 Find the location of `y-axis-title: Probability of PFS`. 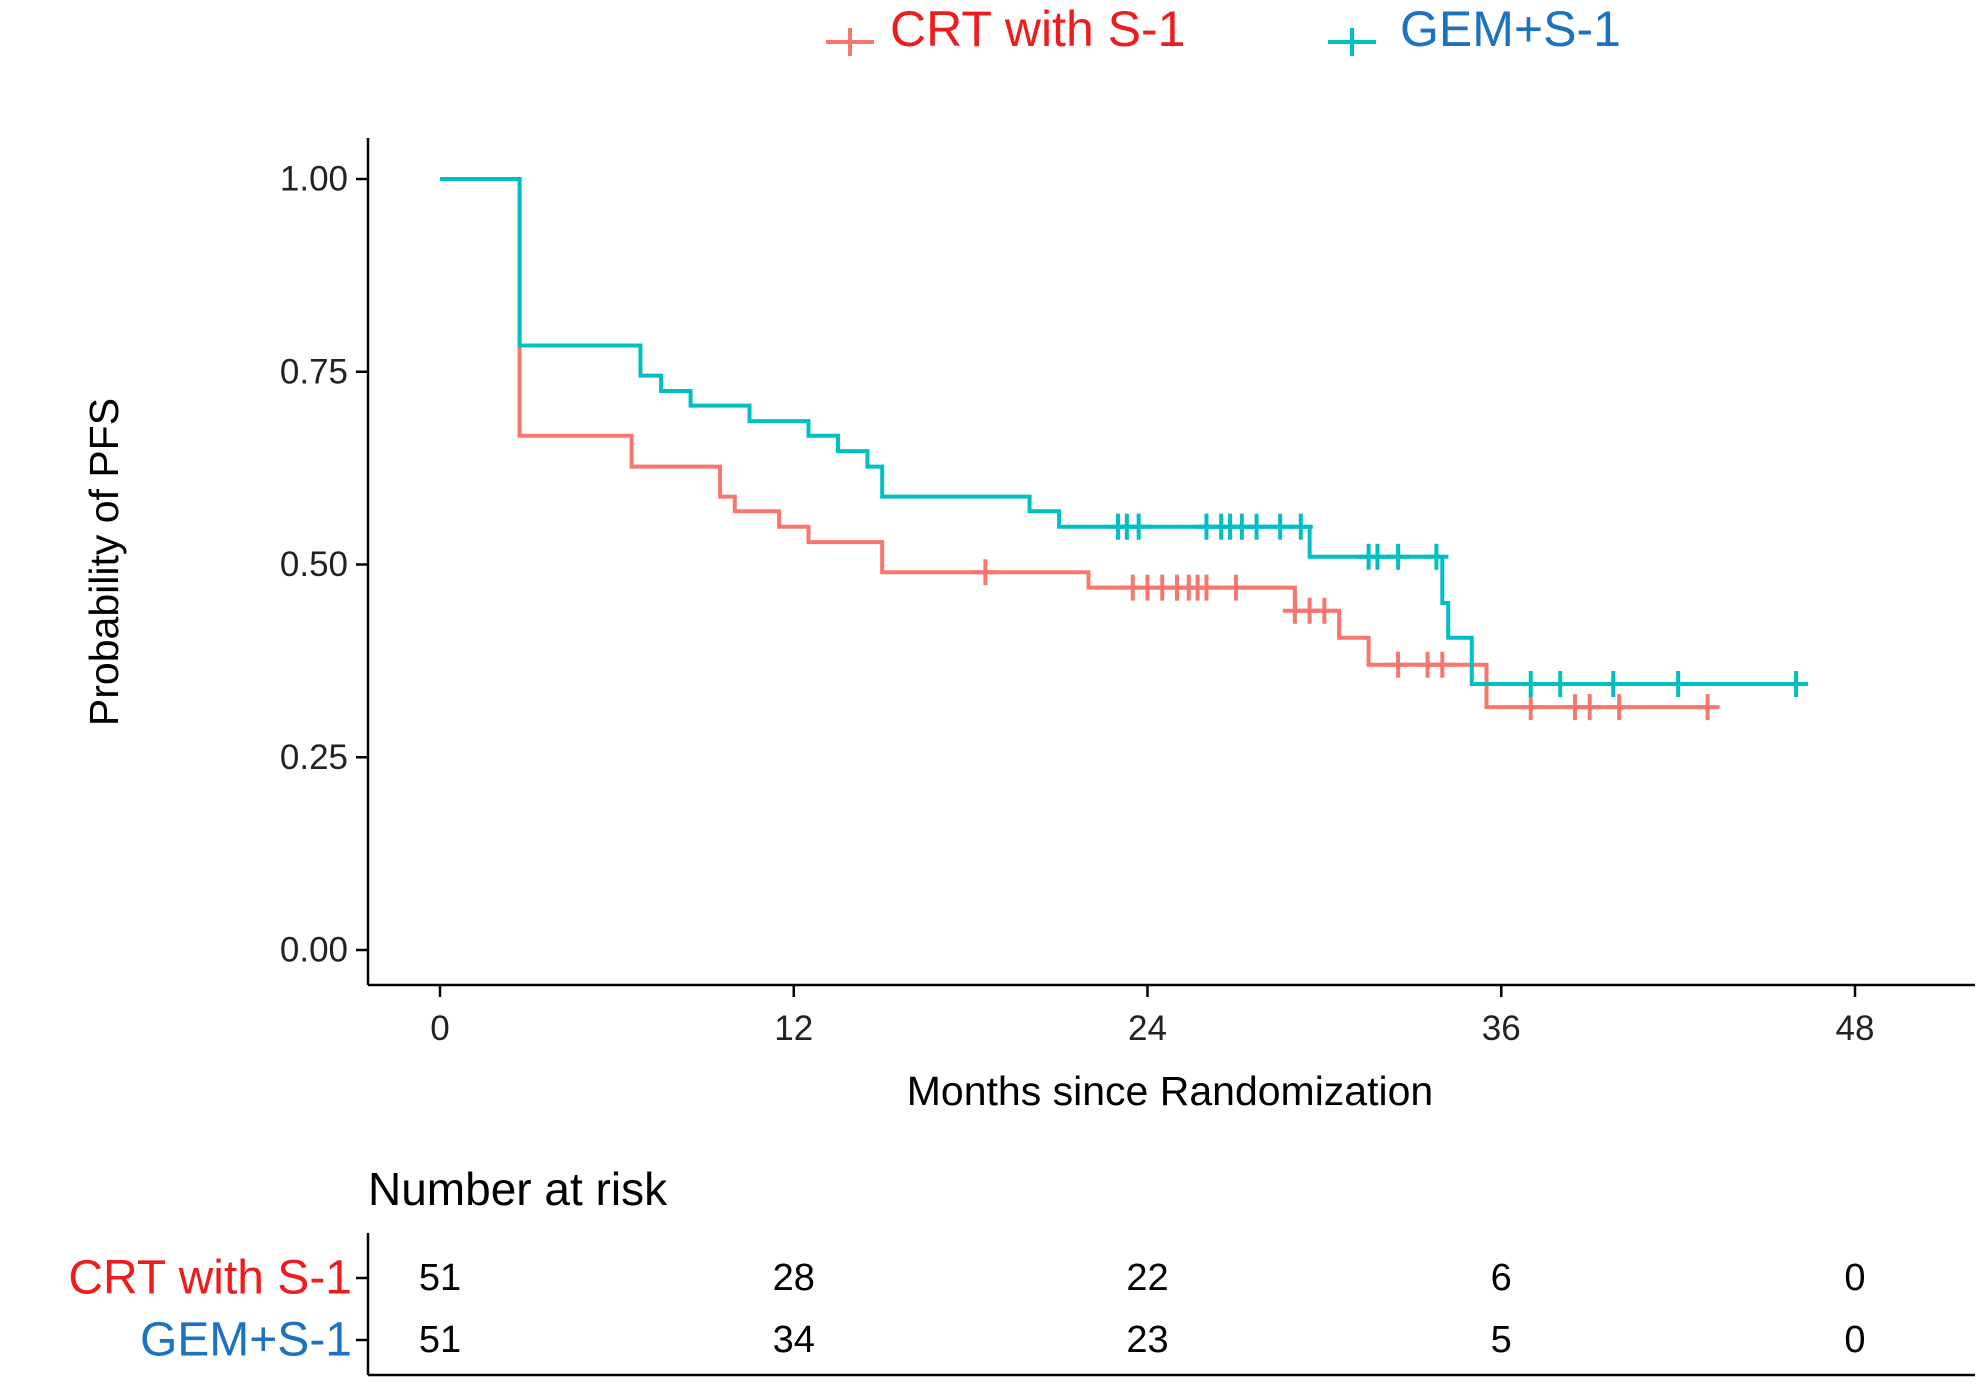

y-axis-title: Probability of PFS is located at coordinates (104, 562).